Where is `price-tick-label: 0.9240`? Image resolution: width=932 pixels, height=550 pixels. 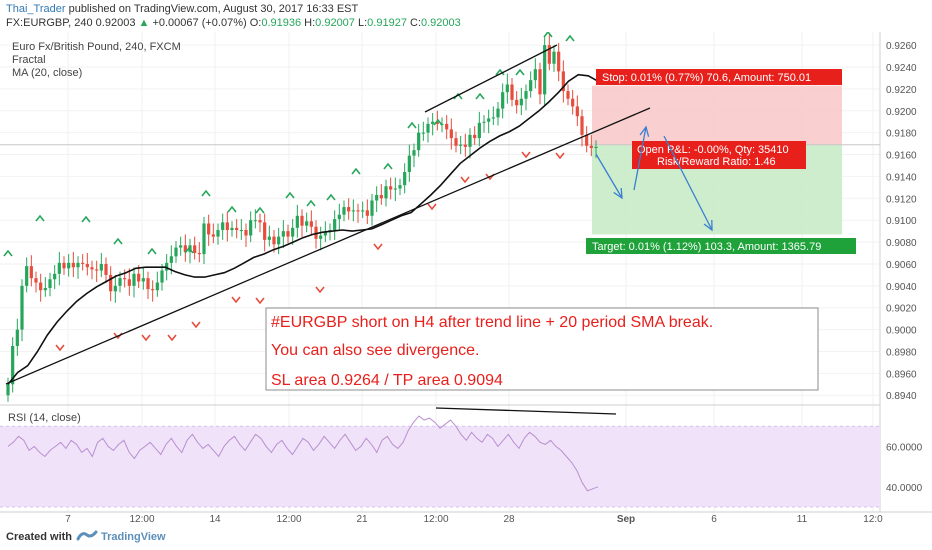 price-tick-label: 0.9240 is located at coordinates (901, 68).